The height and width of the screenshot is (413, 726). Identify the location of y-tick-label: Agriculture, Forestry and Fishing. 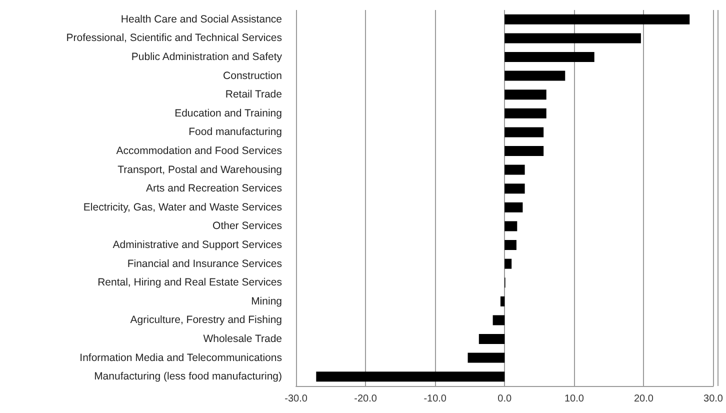
(206, 320).